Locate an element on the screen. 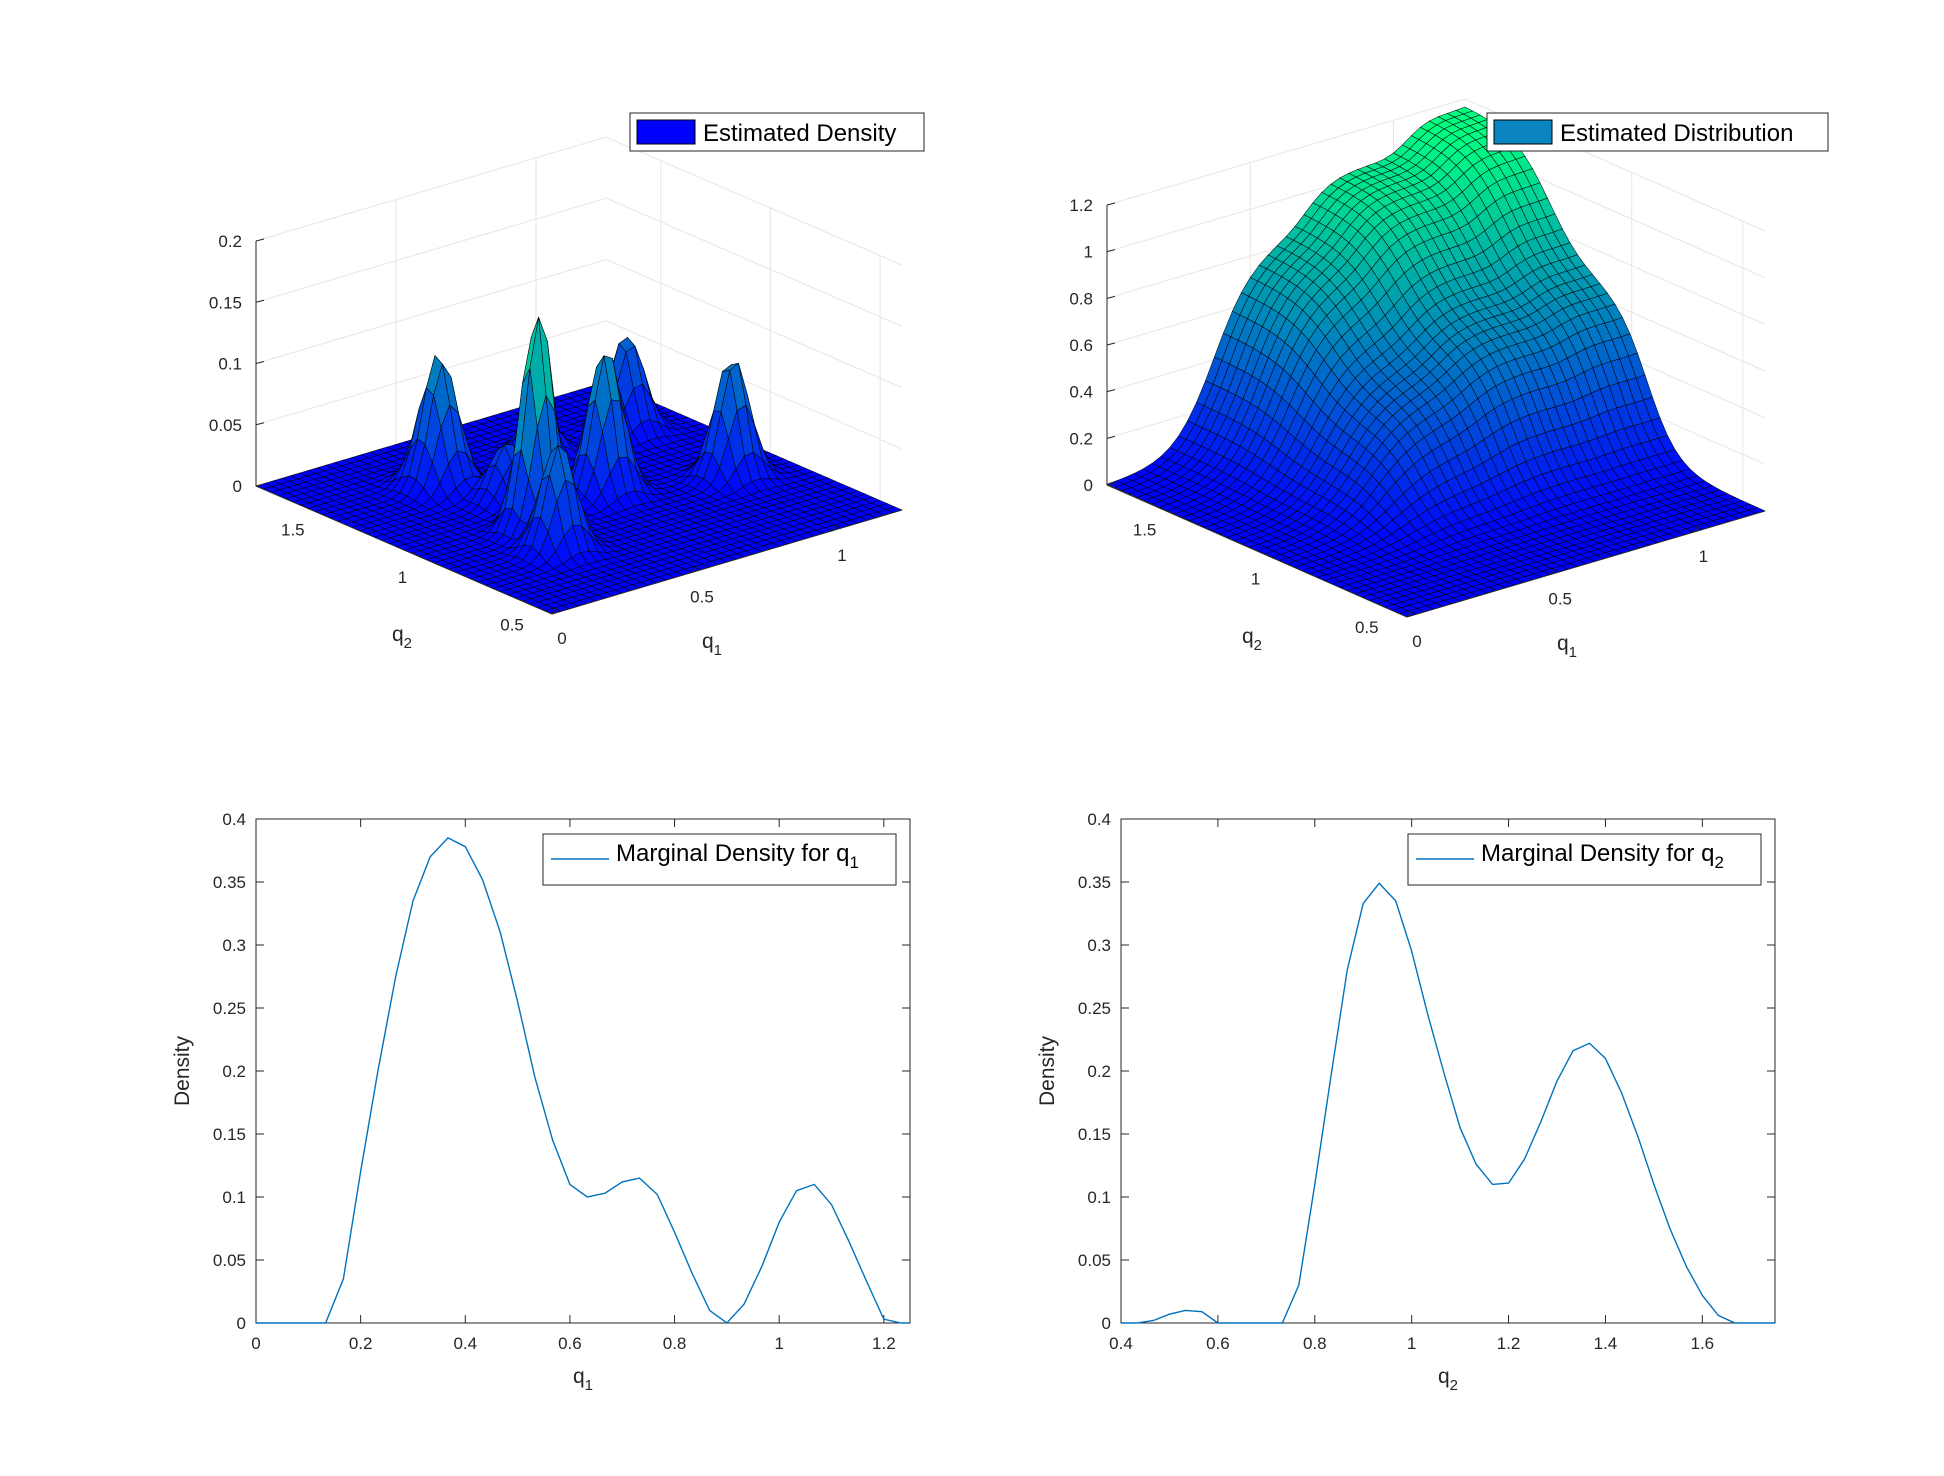 The width and height of the screenshot is (1944, 1476). y-tick-label: 0.5 is located at coordinates (512, 625).